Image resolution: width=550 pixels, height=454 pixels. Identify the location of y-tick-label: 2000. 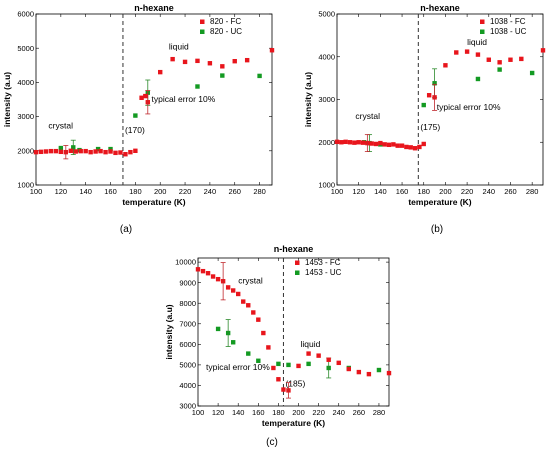
(326, 142).